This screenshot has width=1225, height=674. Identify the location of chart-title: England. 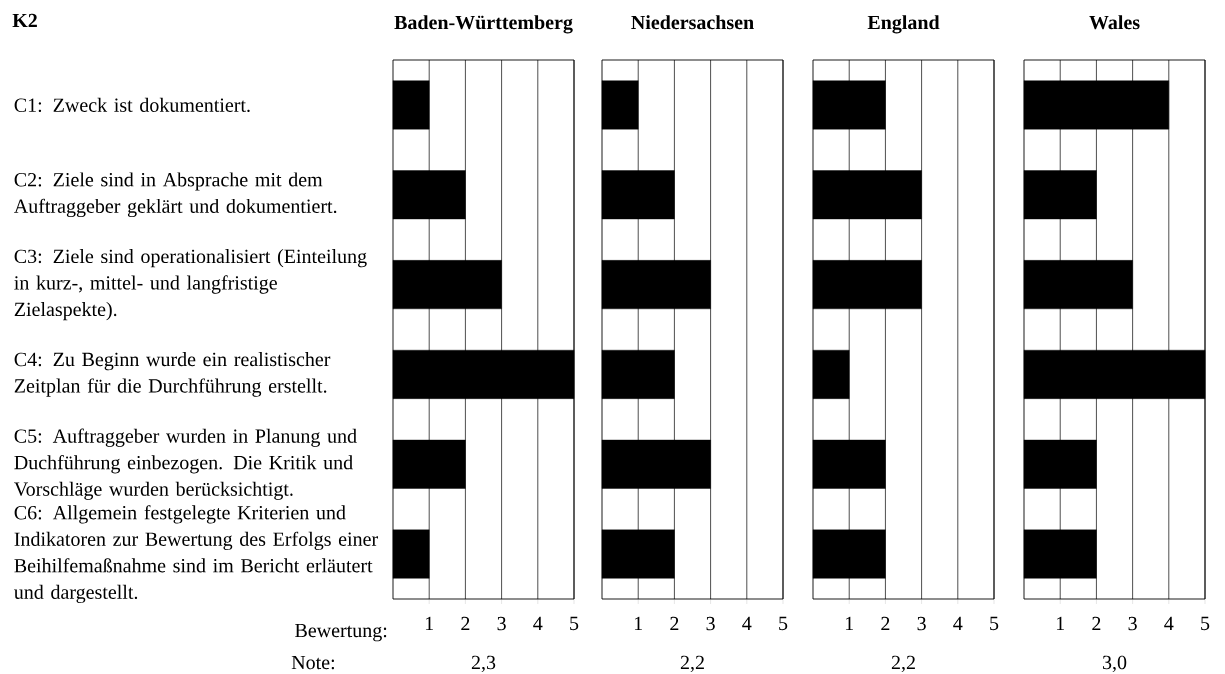
(903, 24).